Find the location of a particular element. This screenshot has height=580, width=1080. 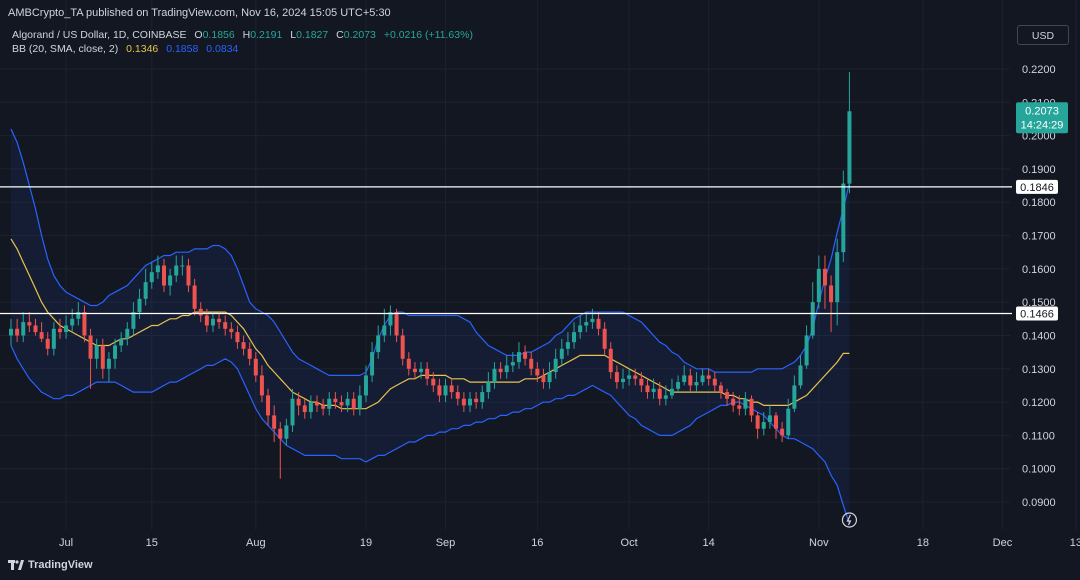

tradingview-logo: TradingView is located at coordinates (50, 565).